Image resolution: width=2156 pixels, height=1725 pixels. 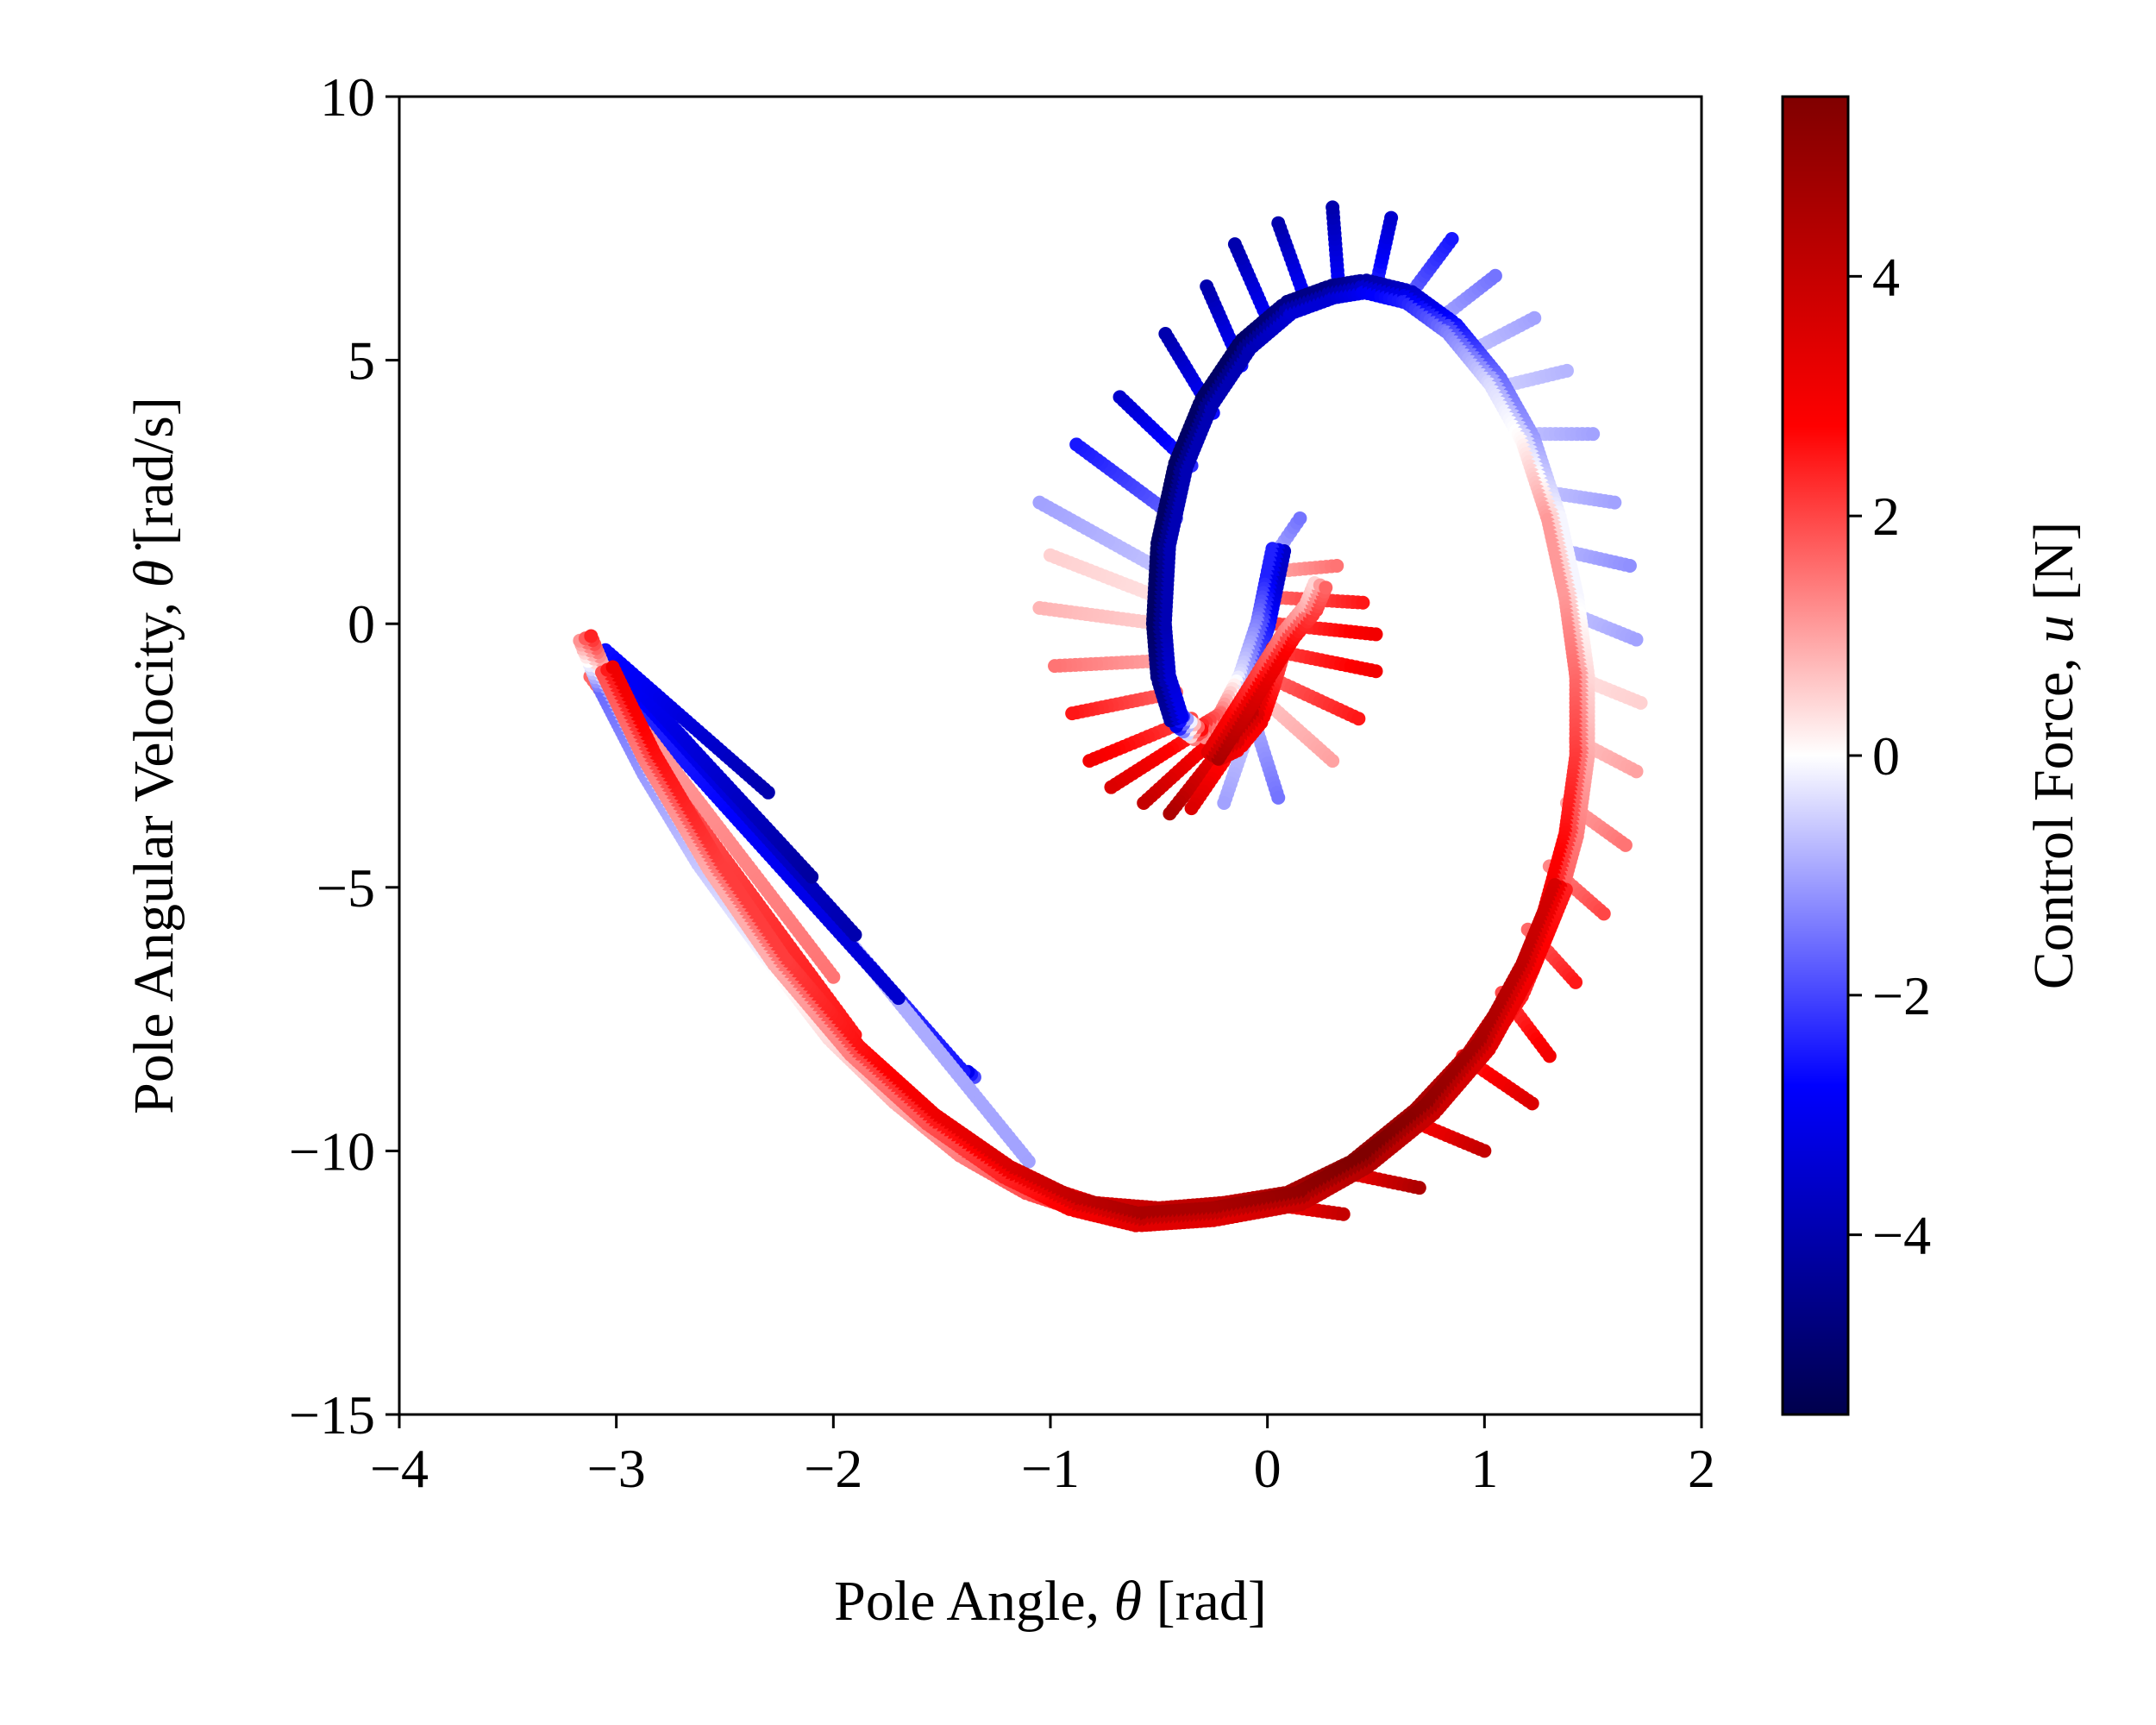 What do you see at coordinates (1484, 1469) in the screenshot?
I see `x-tick-label: 1` at bounding box center [1484, 1469].